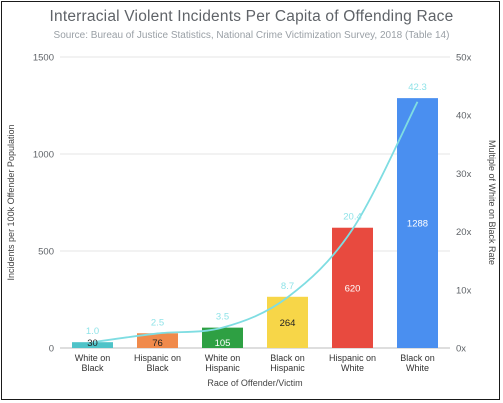 This screenshot has width=503, height=403. What do you see at coordinates (464, 174) in the screenshot?
I see `y2-tick-label: 30x` at bounding box center [464, 174].